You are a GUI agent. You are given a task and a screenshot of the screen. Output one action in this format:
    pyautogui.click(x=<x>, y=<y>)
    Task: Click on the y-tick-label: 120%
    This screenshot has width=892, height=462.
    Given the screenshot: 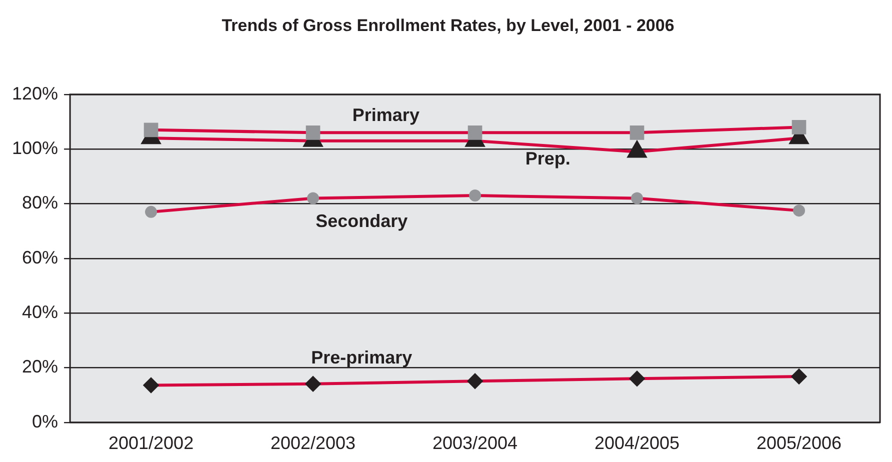 What is the action you would take?
    pyautogui.click(x=35, y=93)
    